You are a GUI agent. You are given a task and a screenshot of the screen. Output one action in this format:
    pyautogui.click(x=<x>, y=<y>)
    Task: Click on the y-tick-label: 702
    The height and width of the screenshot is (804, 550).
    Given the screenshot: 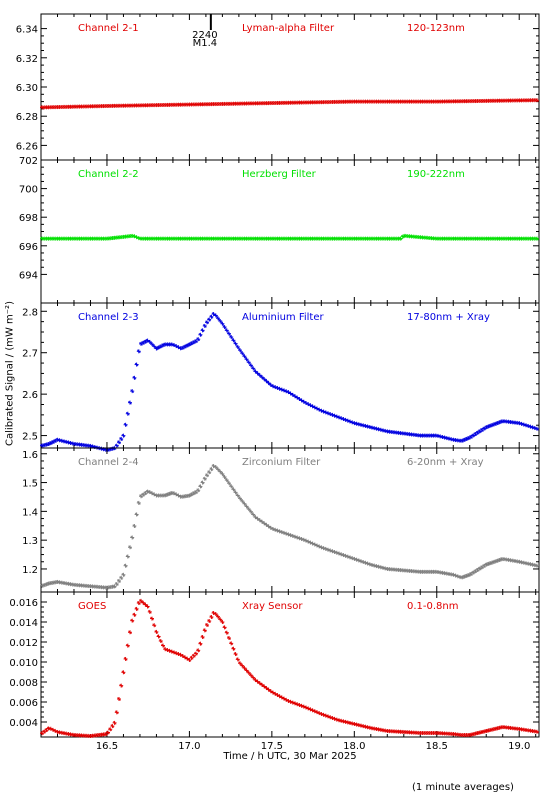 What is the action you would take?
    pyautogui.click(x=28, y=161)
    